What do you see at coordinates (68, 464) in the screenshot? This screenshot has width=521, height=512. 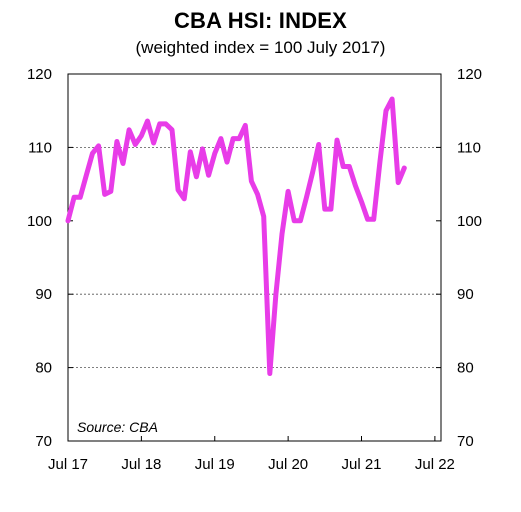 I see `x-tick-label: Jul 17` at bounding box center [68, 464].